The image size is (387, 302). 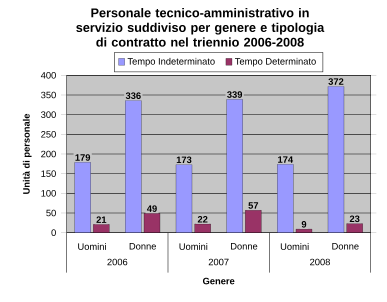 What do you see at coordinates (53, 232) in the screenshot?
I see `y-tick-label: 0` at bounding box center [53, 232].